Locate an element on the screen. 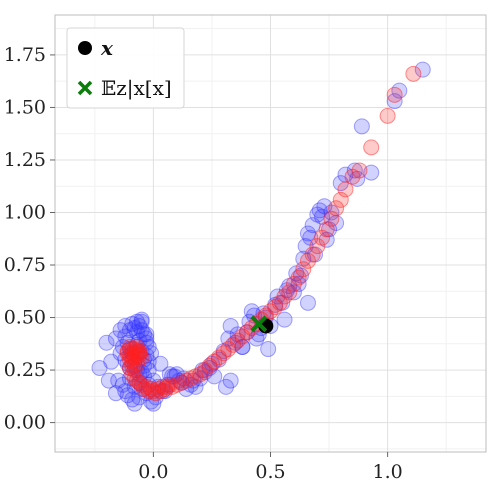  expectation-marker is located at coordinates (259, 324).